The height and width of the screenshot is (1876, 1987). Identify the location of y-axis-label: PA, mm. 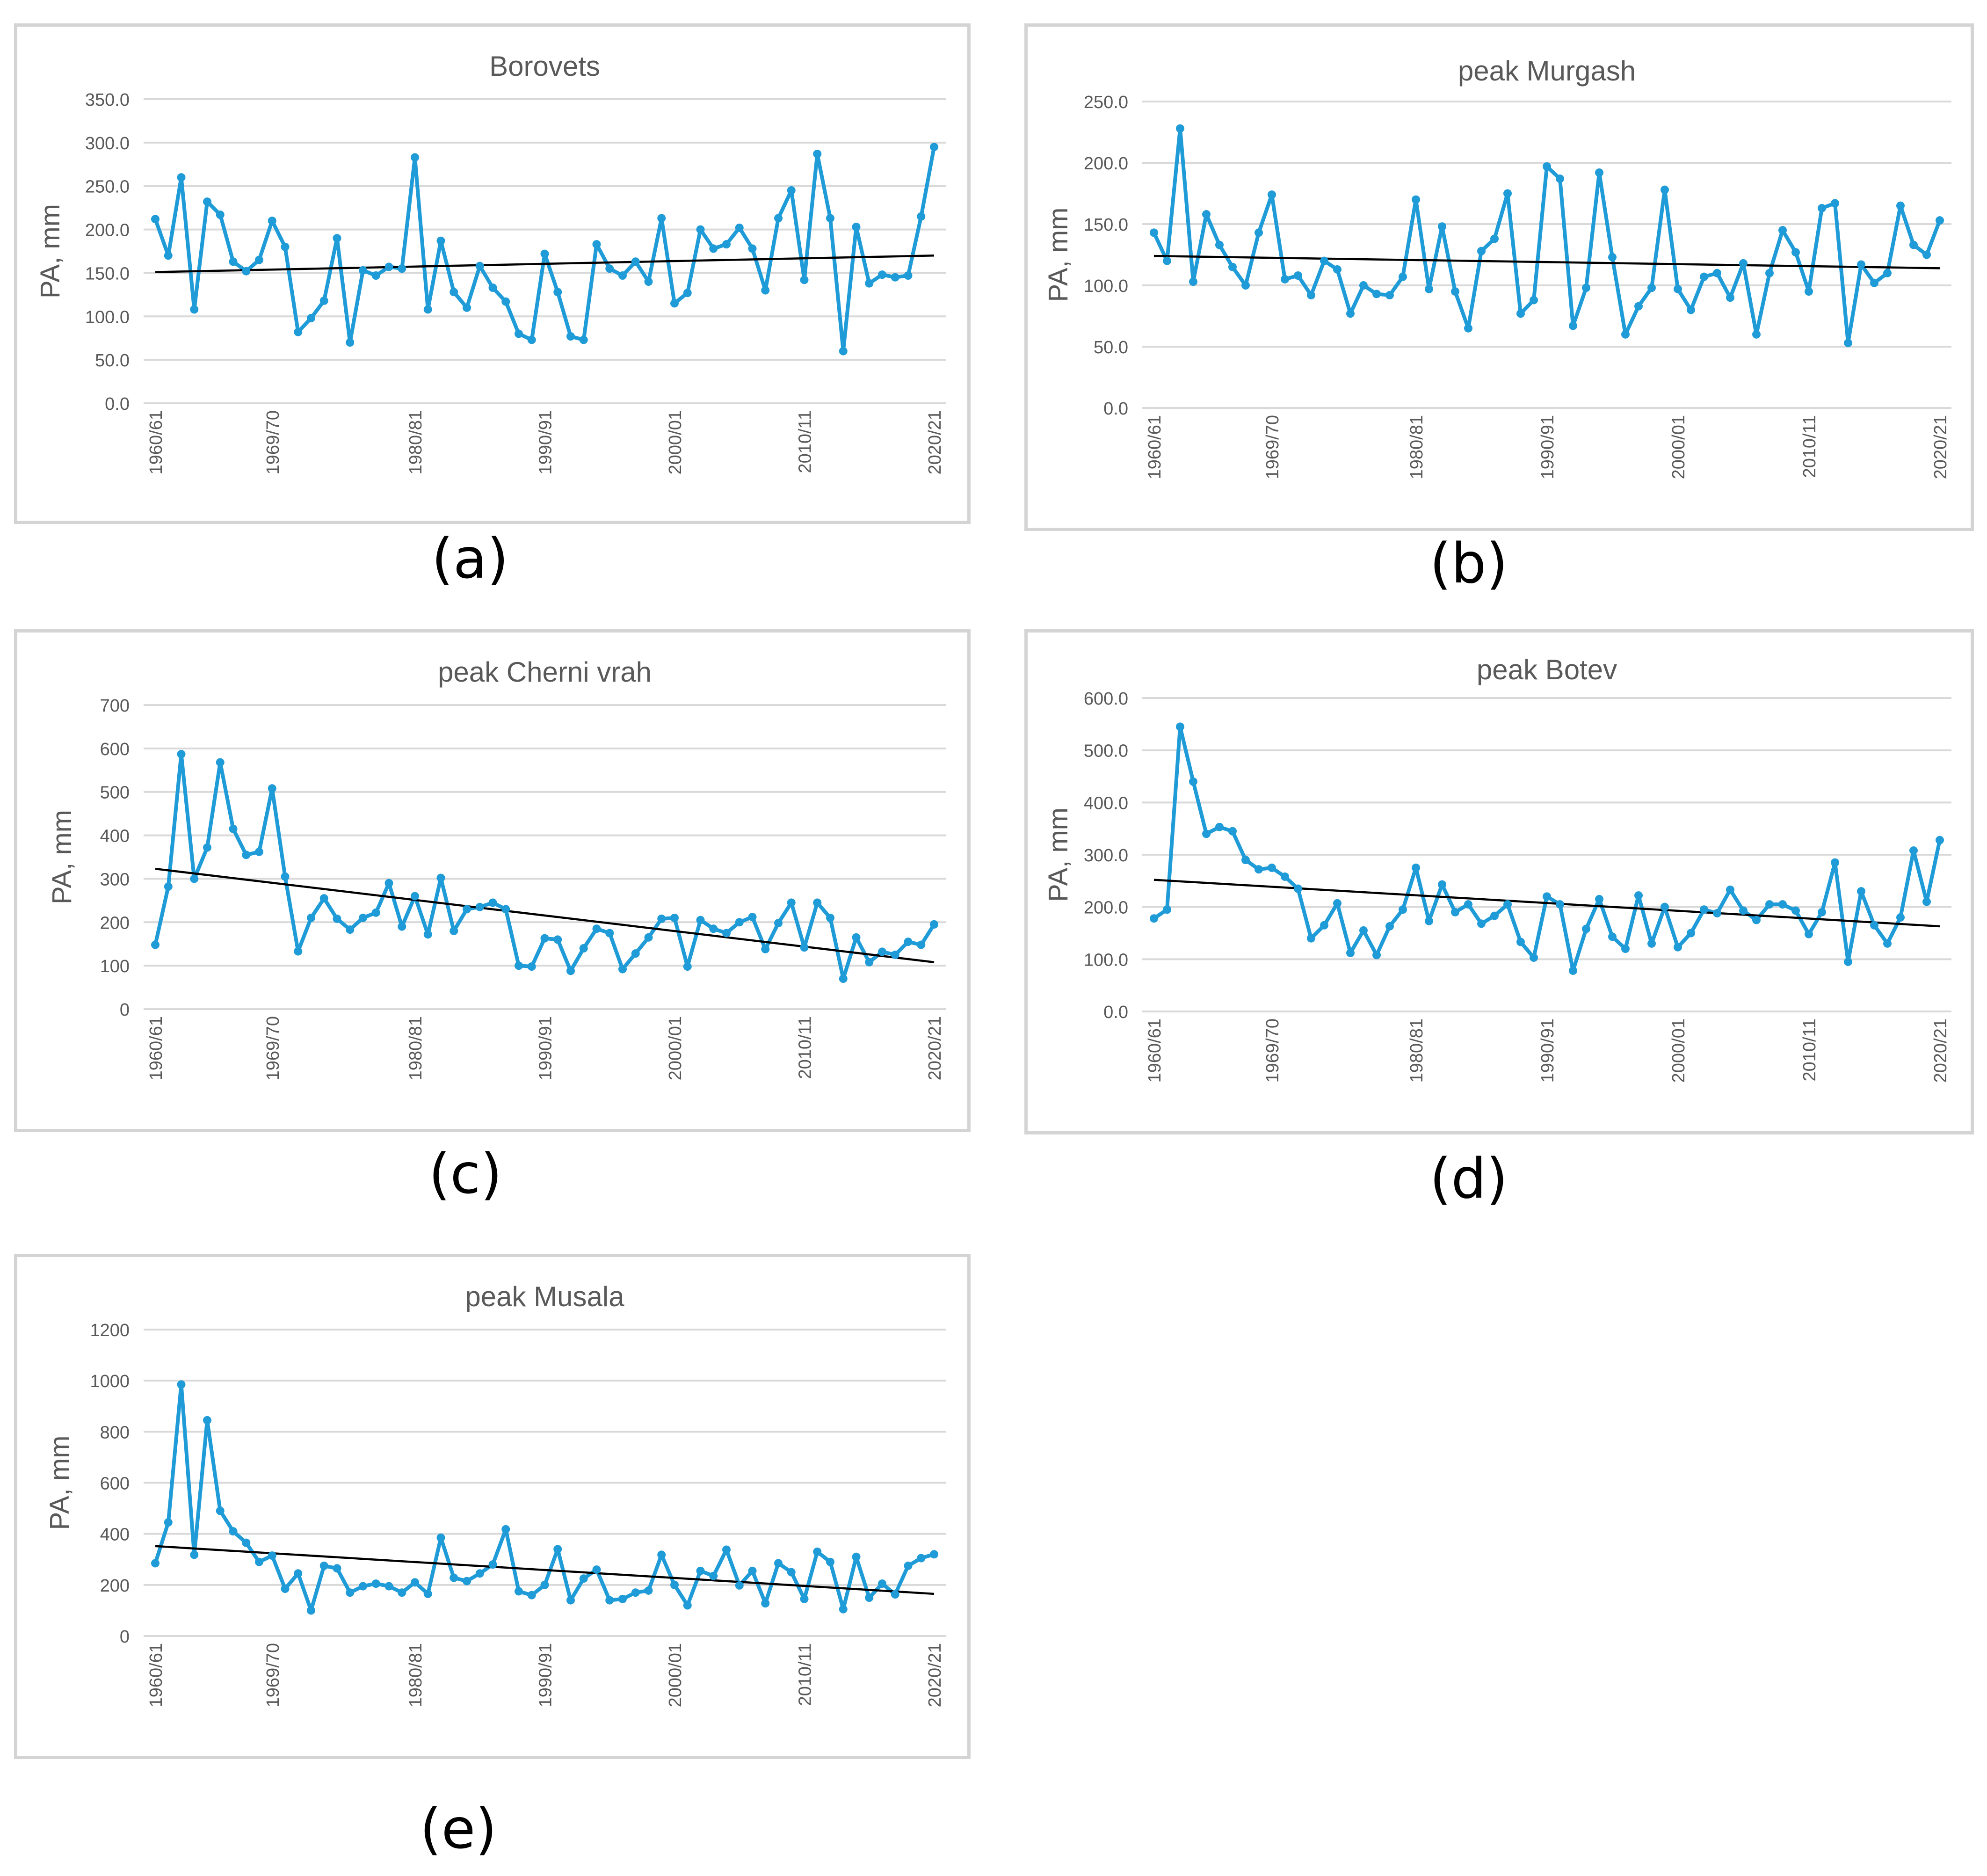
(1058, 854).